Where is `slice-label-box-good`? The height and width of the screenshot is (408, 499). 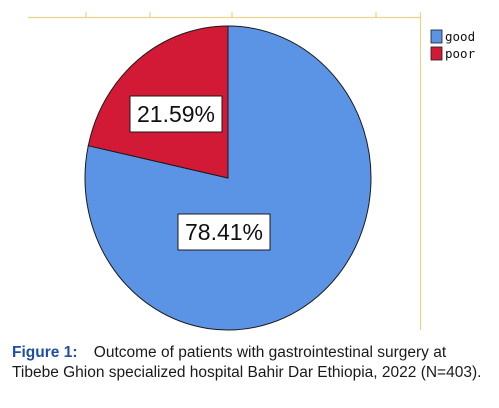
slice-label-box-good is located at coordinates (224, 232).